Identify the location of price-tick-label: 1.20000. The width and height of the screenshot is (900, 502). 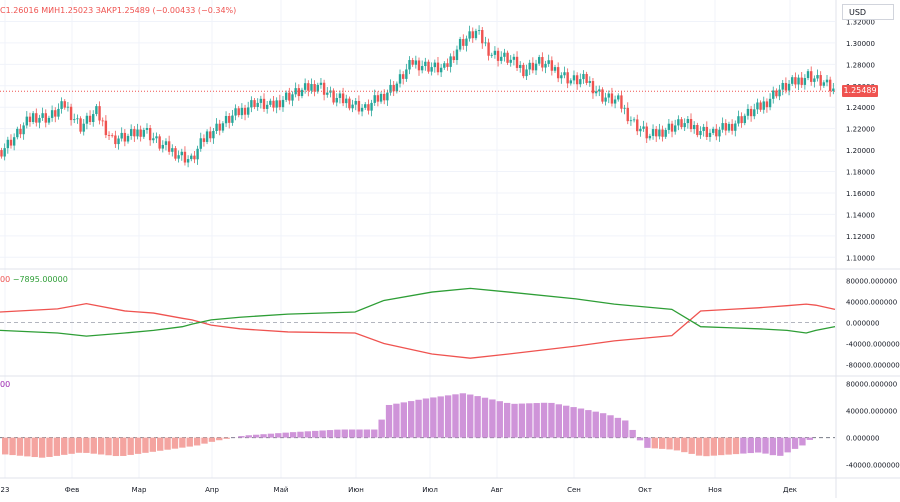
(860, 151).